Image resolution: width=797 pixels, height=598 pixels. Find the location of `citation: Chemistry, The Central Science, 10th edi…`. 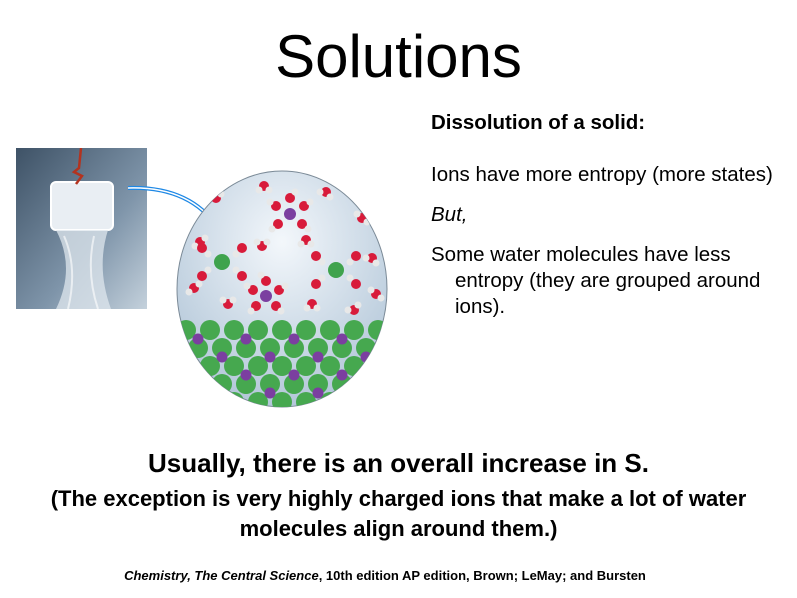

citation: Chemistry, The Central Science, 10th edi… is located at coordinates (385, 575).